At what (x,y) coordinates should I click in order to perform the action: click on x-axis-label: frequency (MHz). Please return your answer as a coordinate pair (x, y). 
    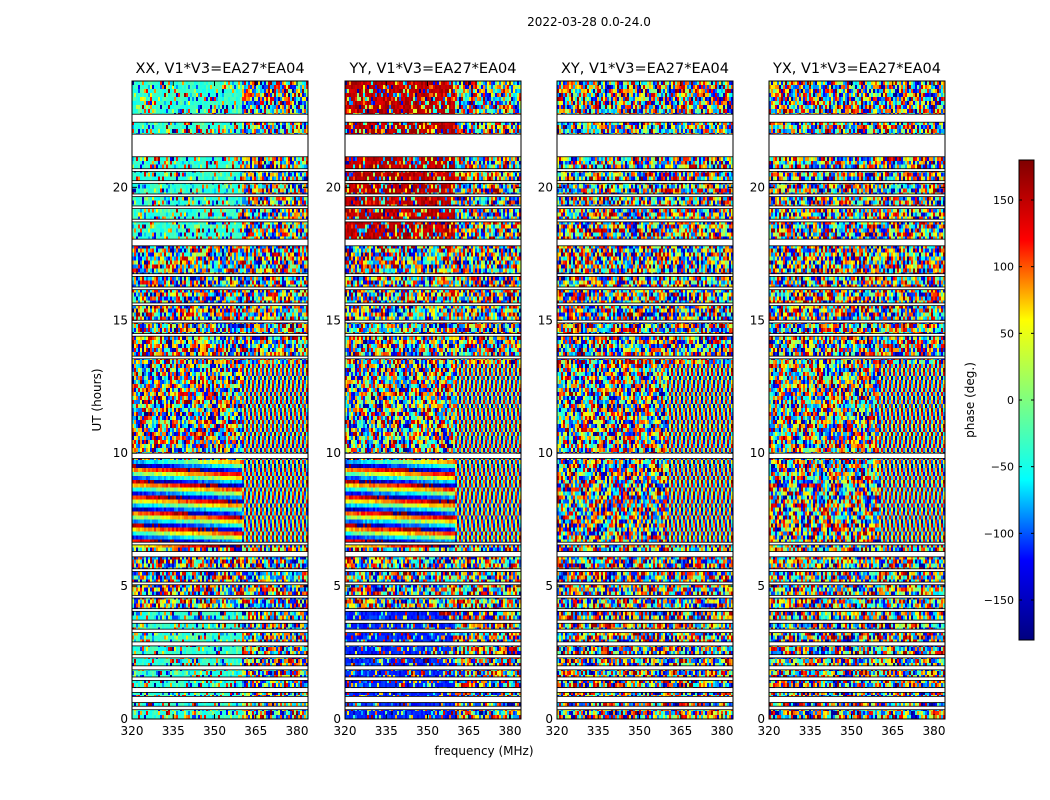
    Looking at the image, I should click on (483, 751).